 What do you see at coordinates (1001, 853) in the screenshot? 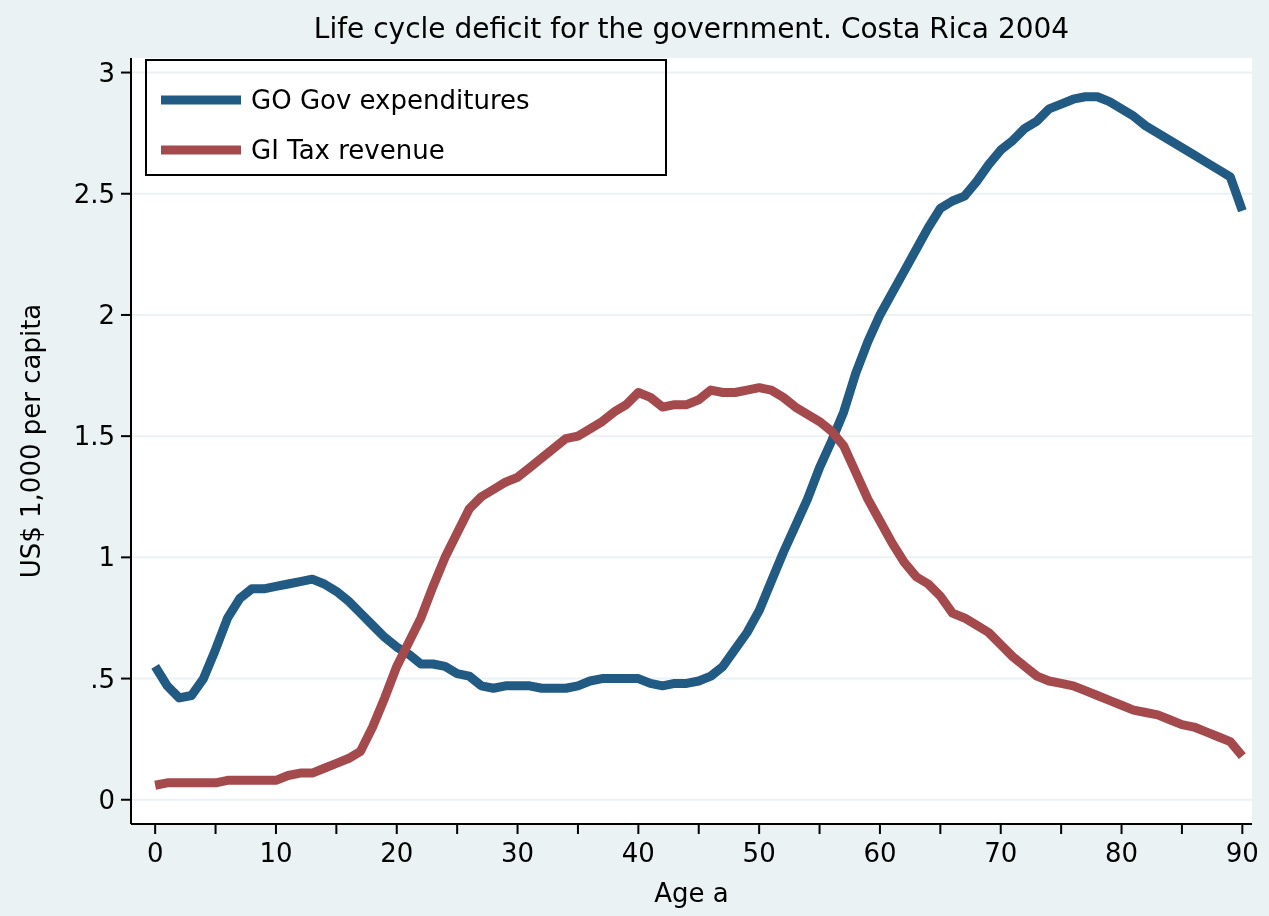
I see `x-tick-label: 70` at bounding box center [1001, 853].